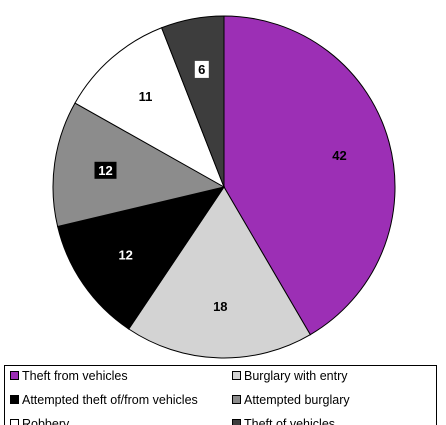 Image resolution: width=446 pixels, height=425 pixels. Describe the element at coordinates (110, 400) in the screenshot. I see `legend-label-attempted-theft-of-from-vehicles: Attempted theft of/from vehicles` at that location.